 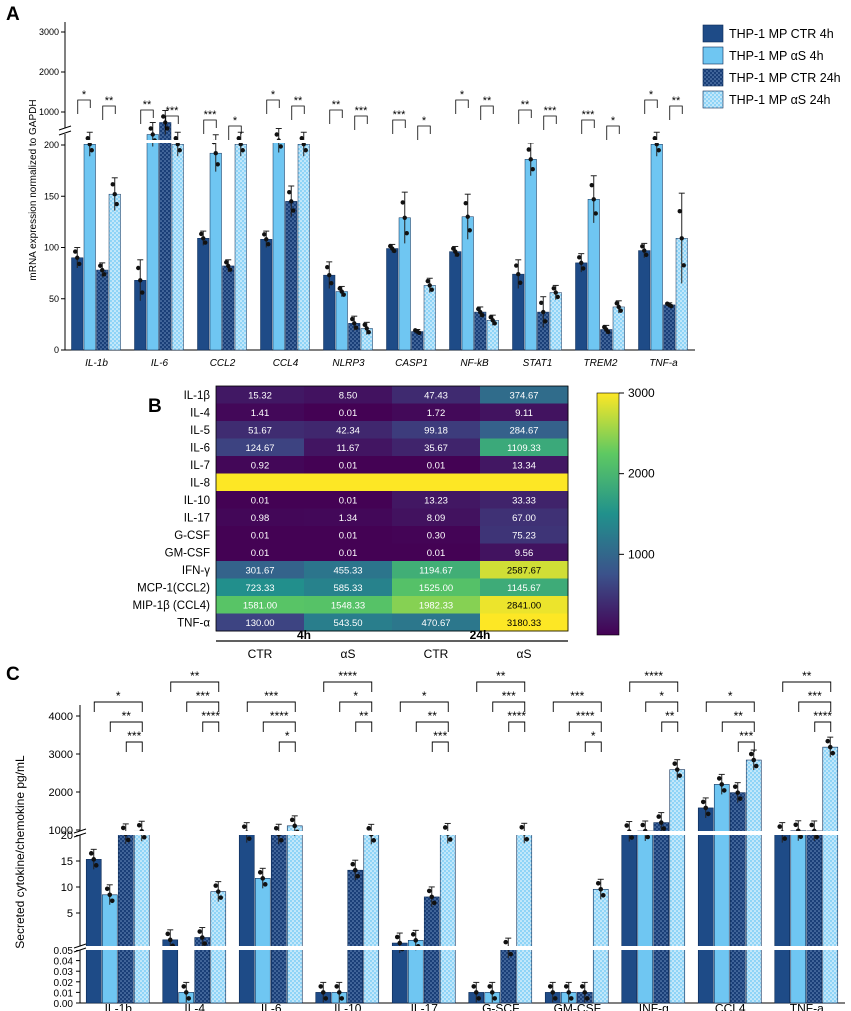 What do you see at coordinates (64, 972) in the screenshot?
I see `panel-c-ytick-label: 0.03` at bounding box center [64, 972].